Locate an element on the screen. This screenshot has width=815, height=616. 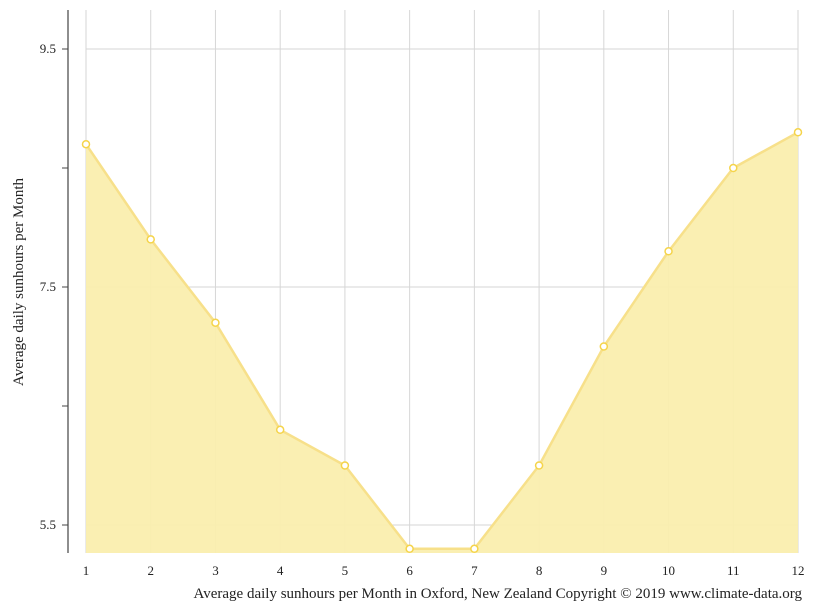
y-tick-label: 7.5 is located at coordinates (48, 286).